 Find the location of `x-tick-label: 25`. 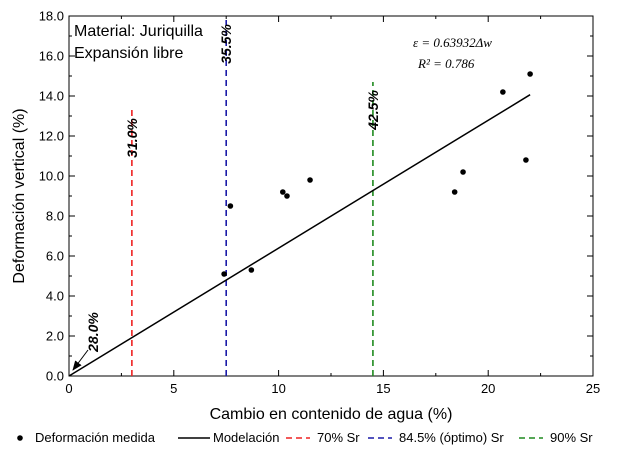

x-tick-label: 25 is located at coordinates (593, 388).